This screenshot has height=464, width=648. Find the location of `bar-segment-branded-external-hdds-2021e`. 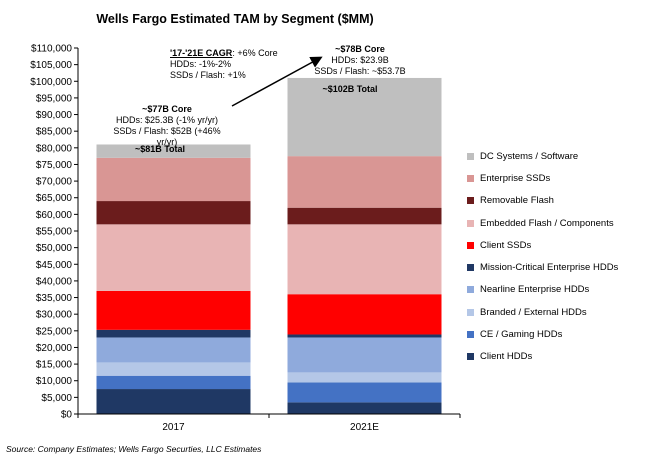

bar-segment-branded-external-hdds-2021e is located at coordinates (364, 377).